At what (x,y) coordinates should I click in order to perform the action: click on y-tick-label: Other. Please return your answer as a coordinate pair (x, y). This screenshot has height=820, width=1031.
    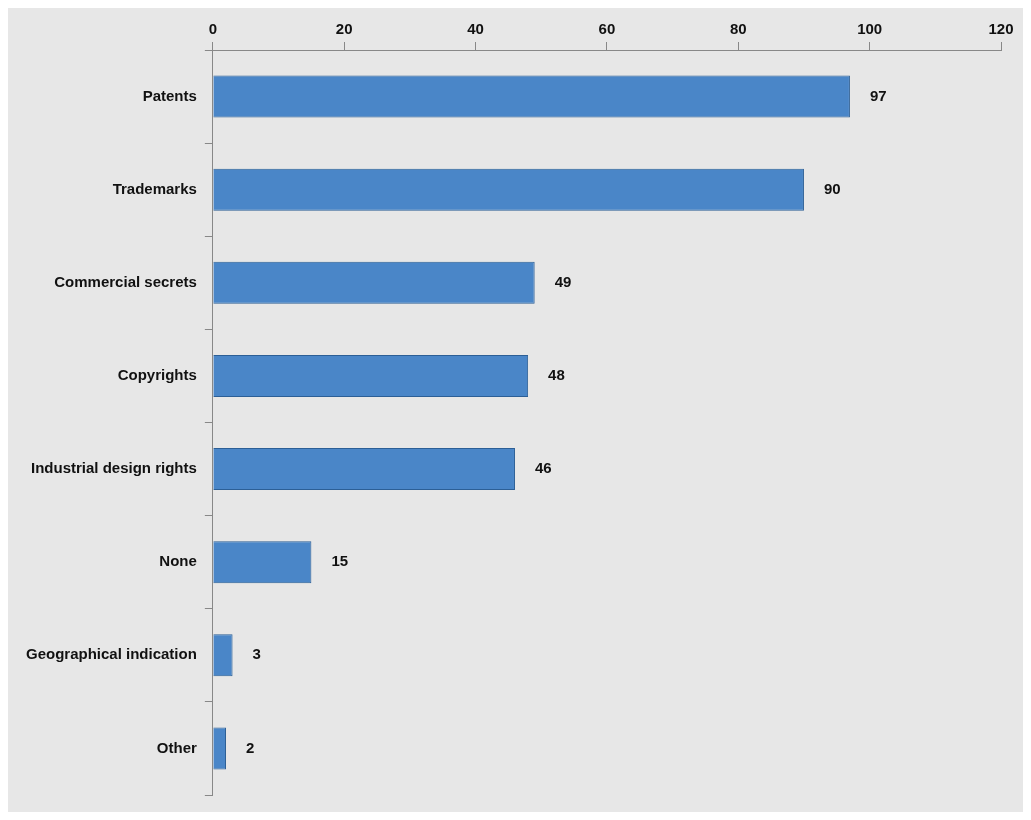
    Looking at the image, I should click on (177, 747).